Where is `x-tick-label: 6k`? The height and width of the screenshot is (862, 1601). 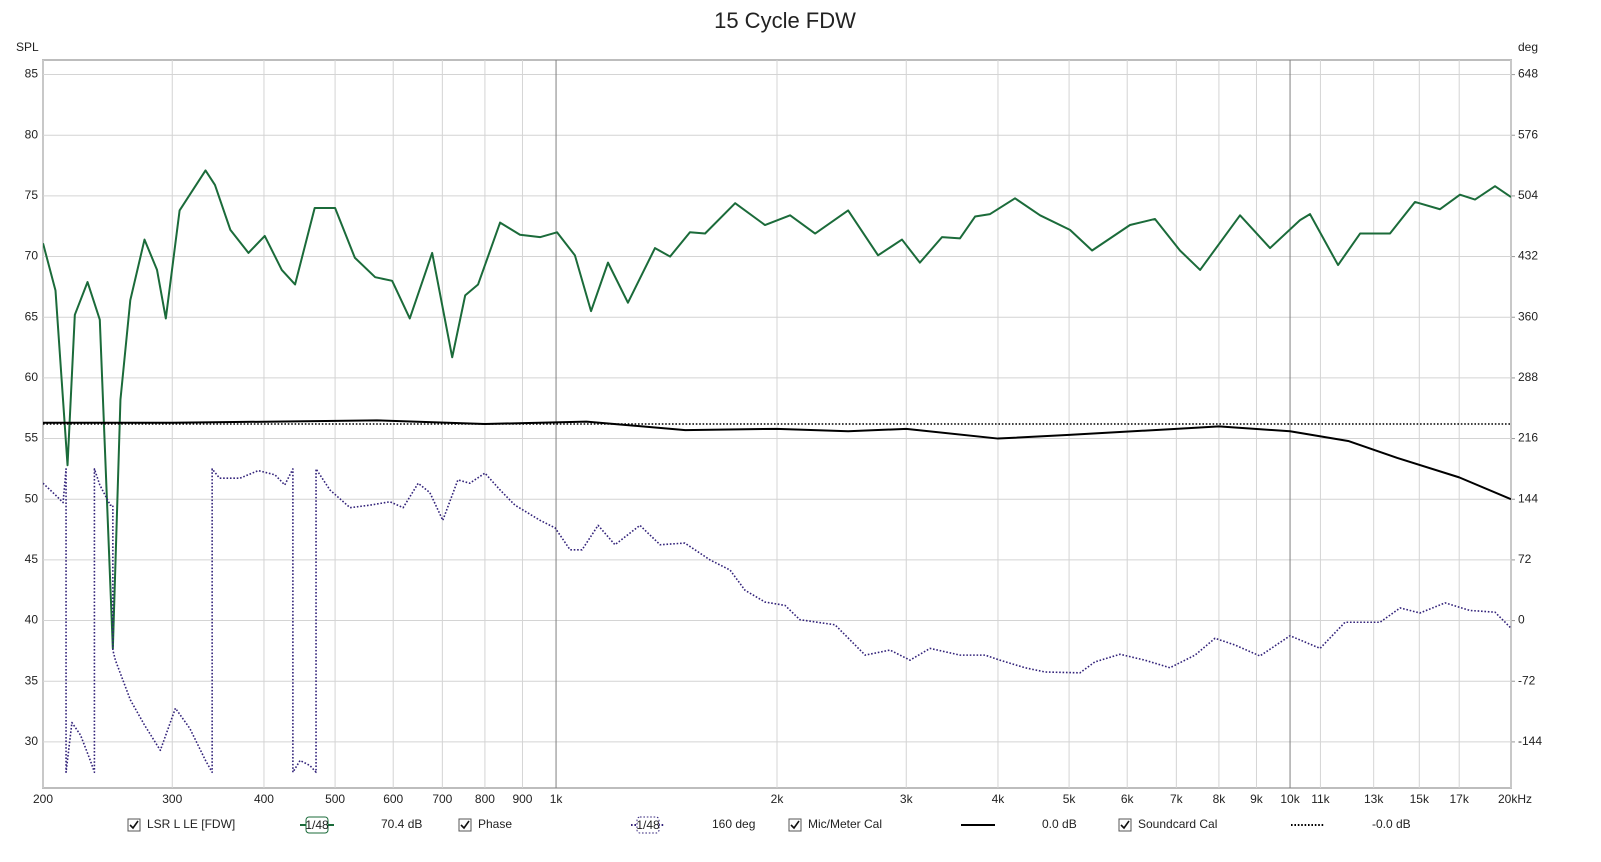
x-tick-label: 6k is located at coordinates (1128, 799).